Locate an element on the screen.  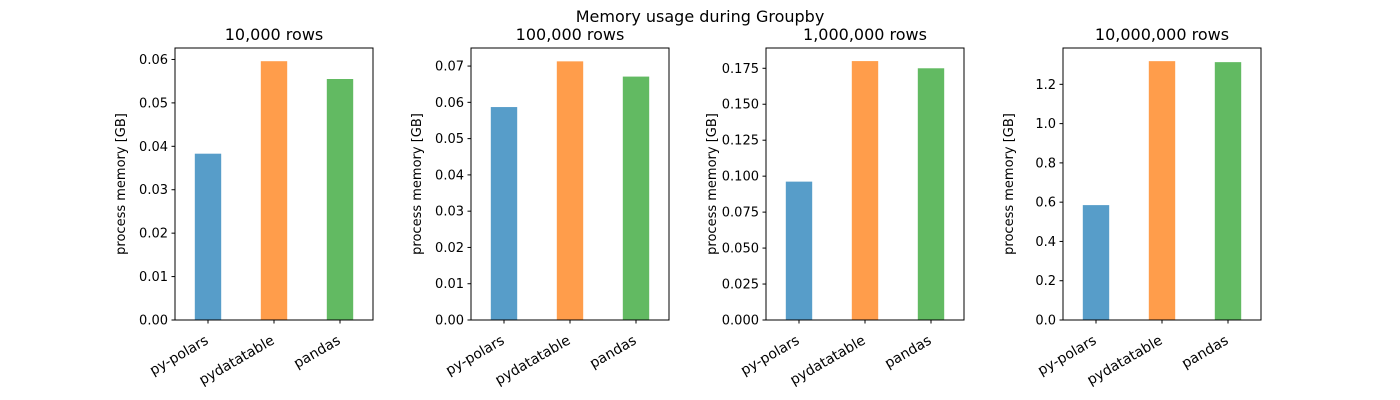
y-tick-label: 0.125 is located at coordinates (740, 141).